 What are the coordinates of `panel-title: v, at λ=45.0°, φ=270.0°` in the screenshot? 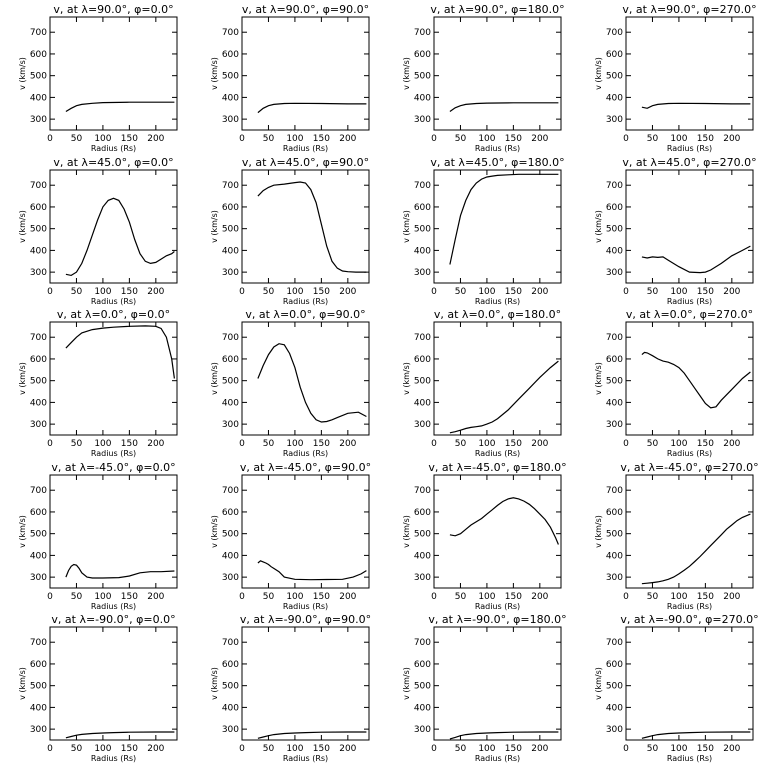 It's located at (689, 162).